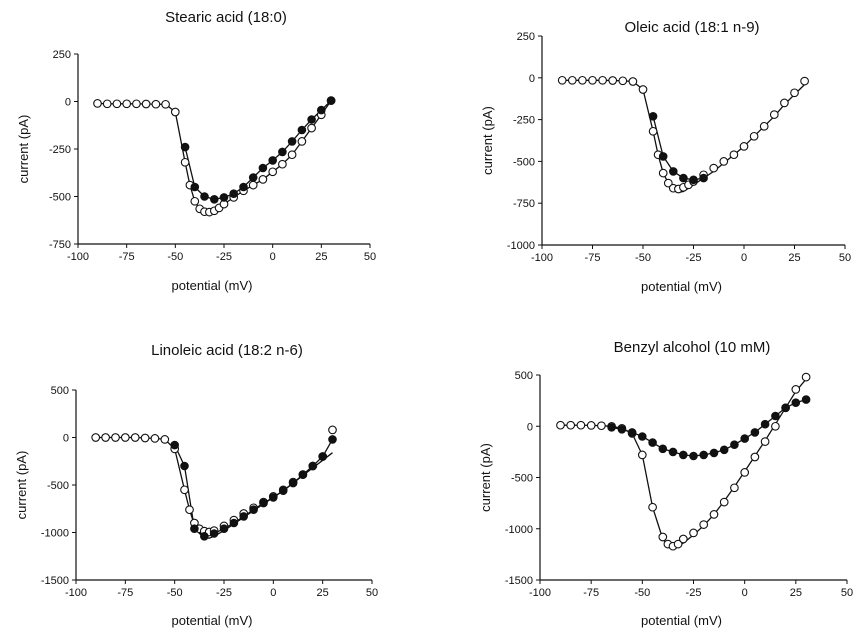  Describe the element at coordinates (62, 55) in the screenshot. I see `y-tick-label: 250` at that location.